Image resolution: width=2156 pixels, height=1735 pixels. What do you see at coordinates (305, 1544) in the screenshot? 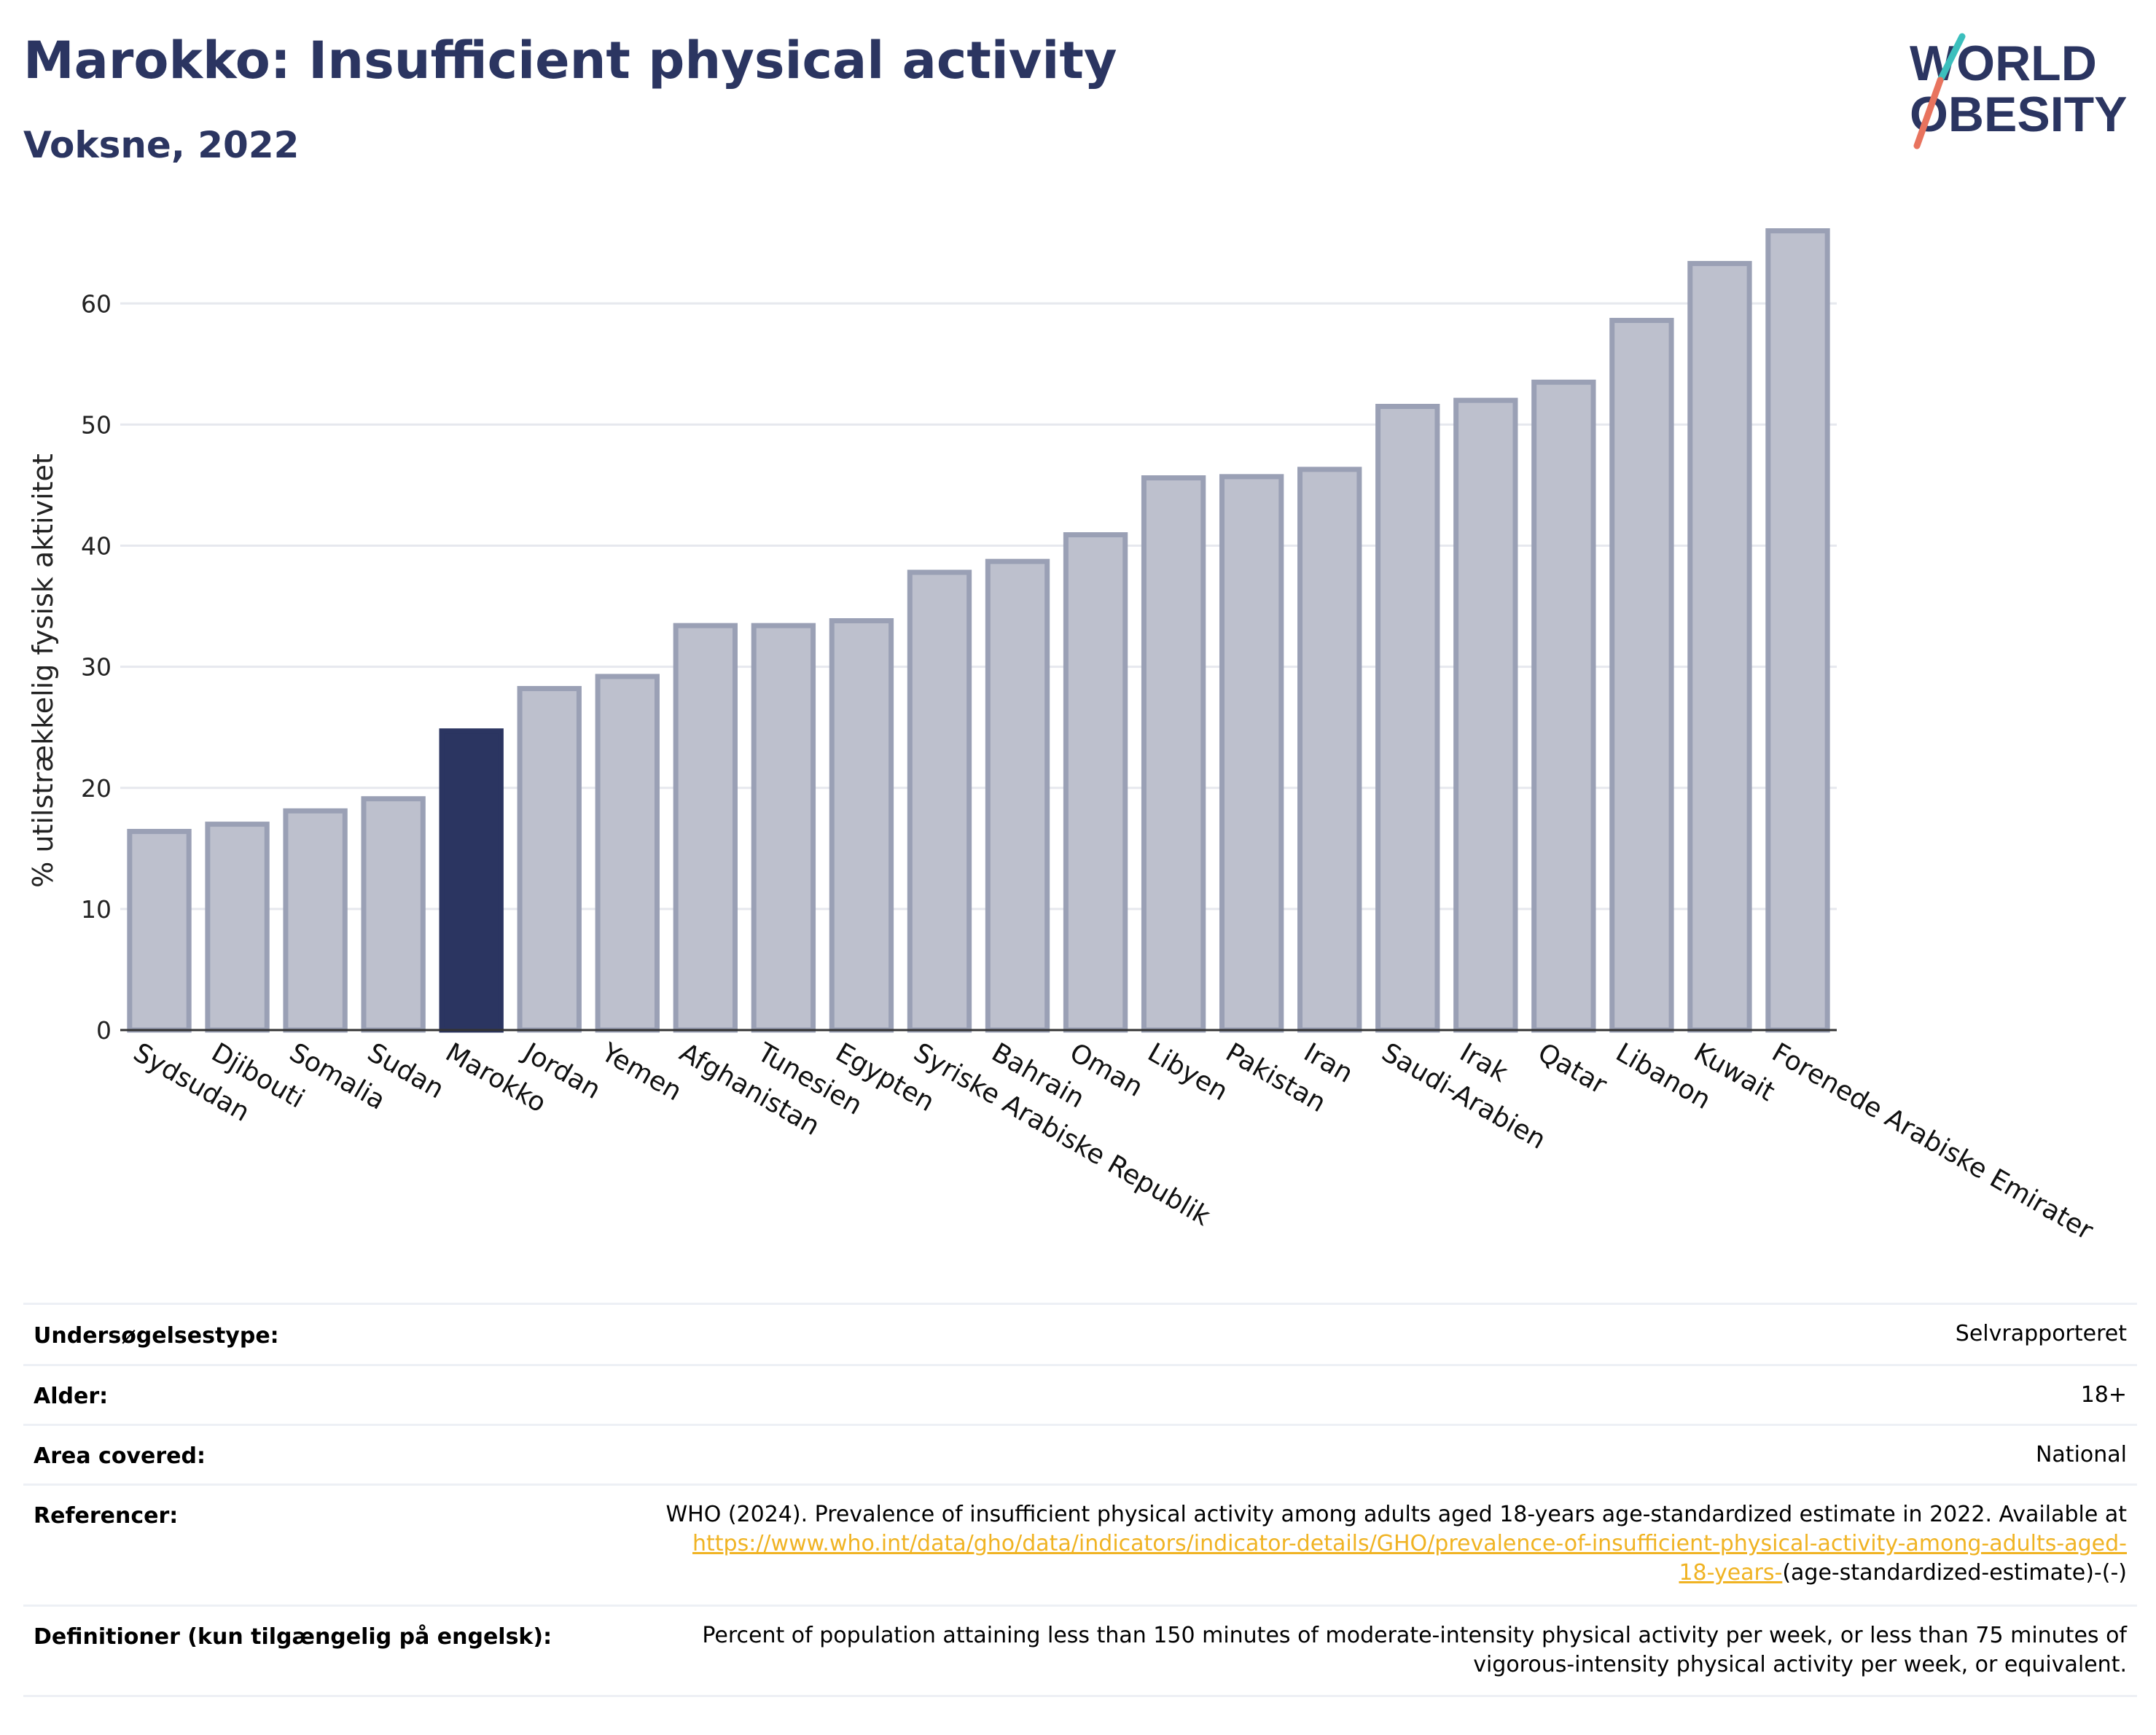
I see `info-key: Referencer:` at bounding box center [305, 1544].